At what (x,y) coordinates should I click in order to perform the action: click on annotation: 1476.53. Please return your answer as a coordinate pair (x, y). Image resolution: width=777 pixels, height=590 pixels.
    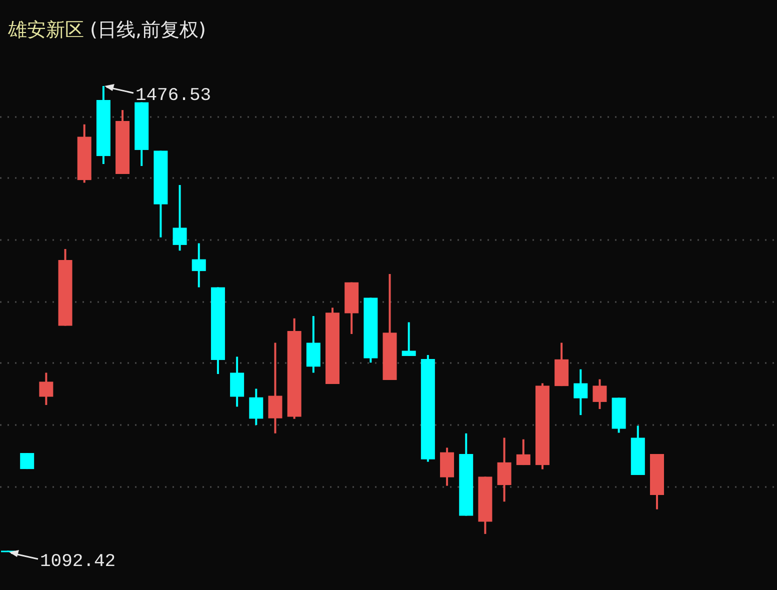
    Looking at the image, I should click on (173, 96).